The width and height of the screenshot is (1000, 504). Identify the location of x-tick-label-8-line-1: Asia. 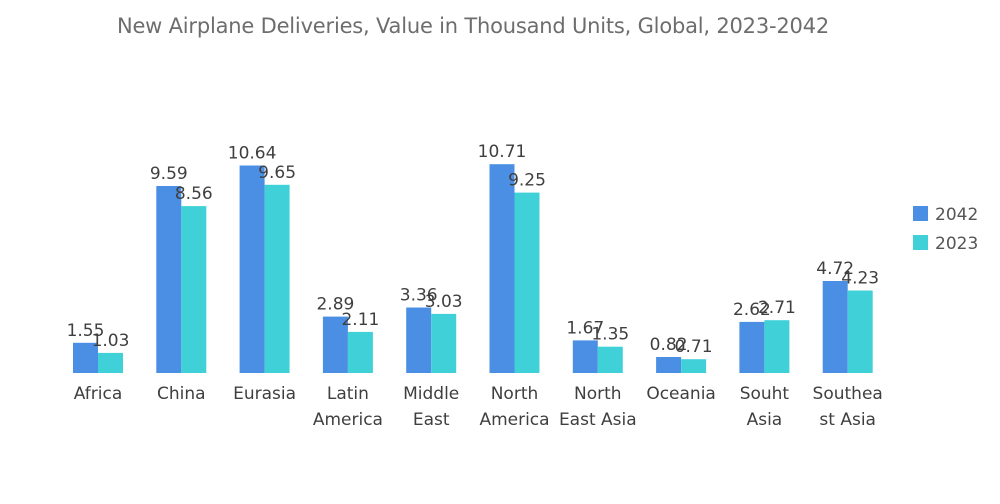
(765, 420).